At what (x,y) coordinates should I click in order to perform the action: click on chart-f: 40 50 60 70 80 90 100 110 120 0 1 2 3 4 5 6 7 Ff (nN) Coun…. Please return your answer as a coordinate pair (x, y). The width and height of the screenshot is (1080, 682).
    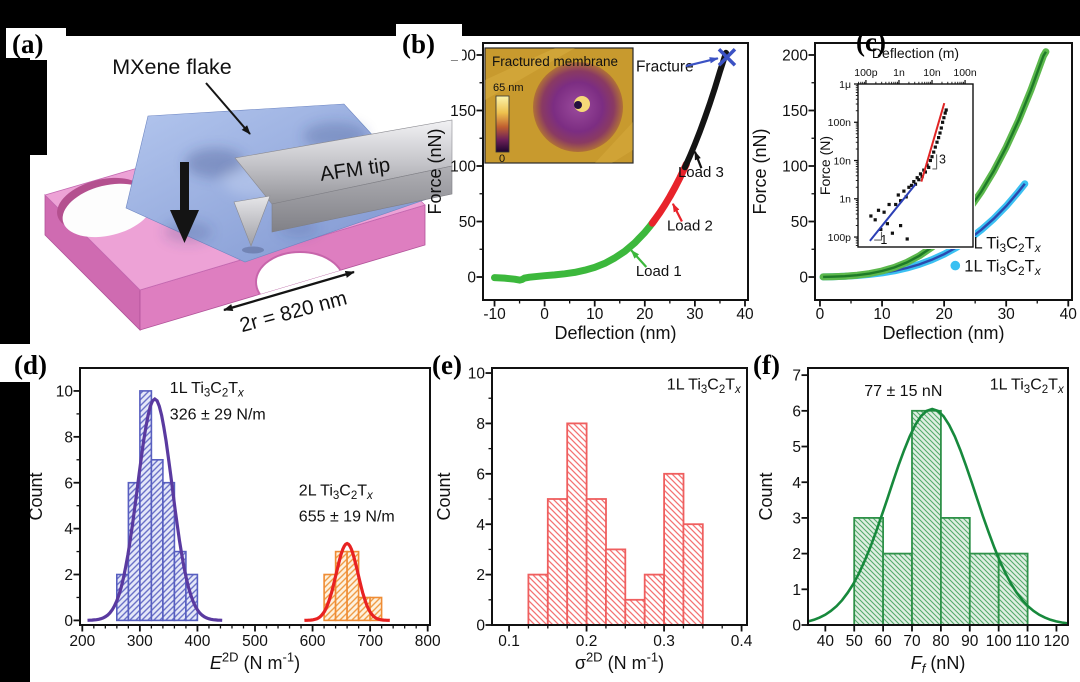
    Looking at the image, I should click on (913, 521).